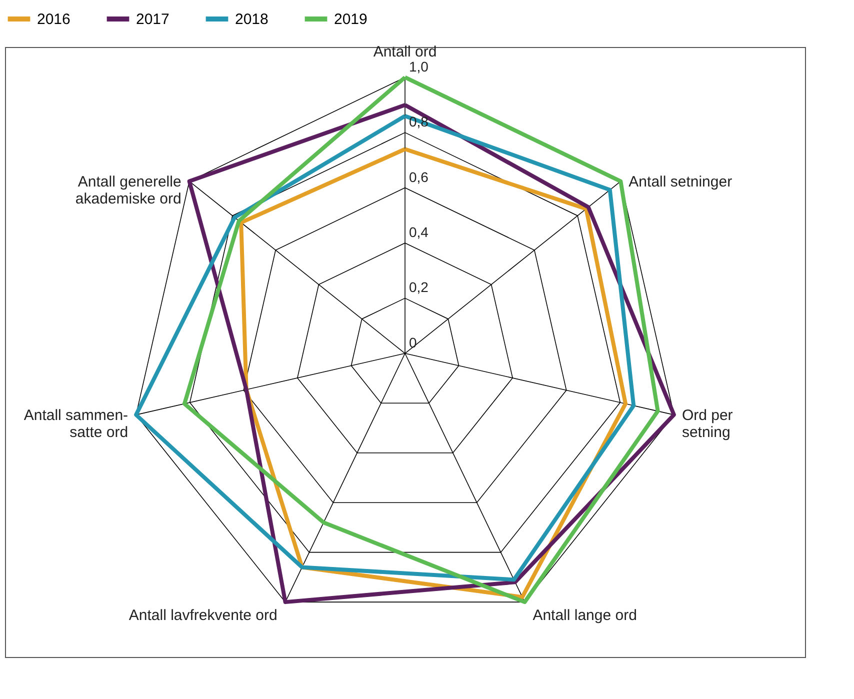 The image size is (854, 699). What do you see at coordinates (419, 66) in the screenshot?
I see `y-tick-label: 1,0` at bounding box center [419, 66].